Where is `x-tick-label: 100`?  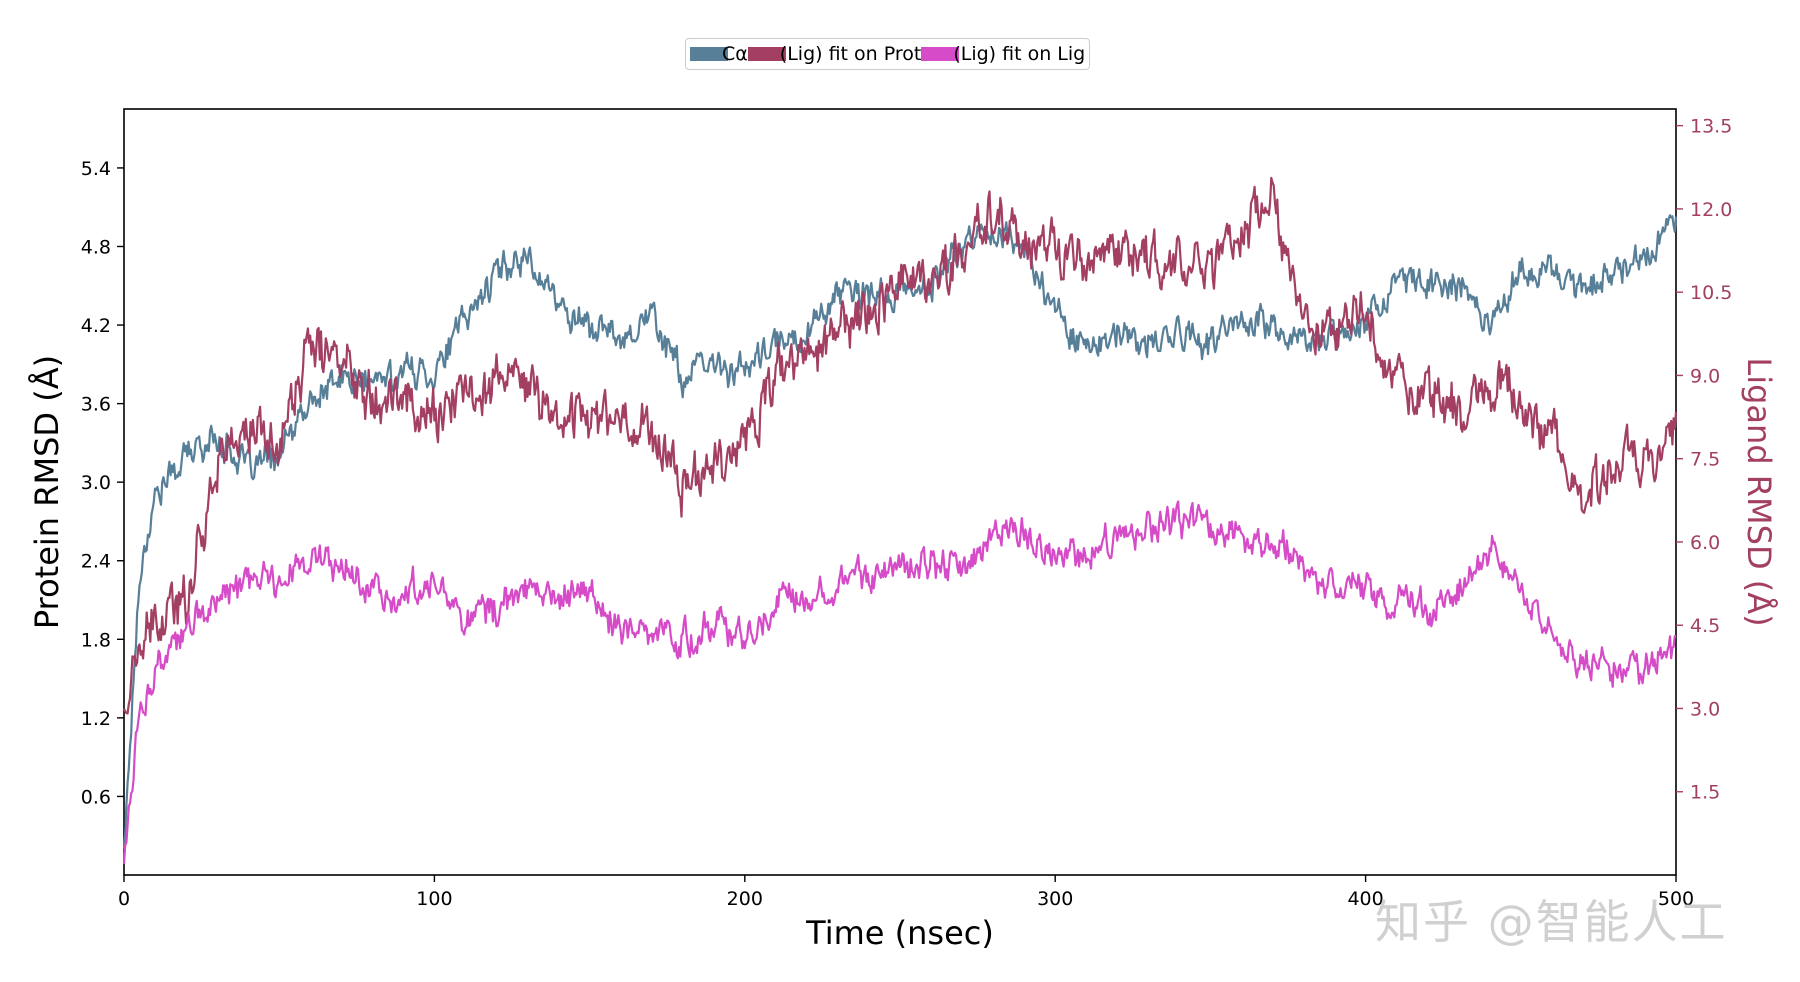
x-tick-label: 100 is located at coordinates (434, 899).